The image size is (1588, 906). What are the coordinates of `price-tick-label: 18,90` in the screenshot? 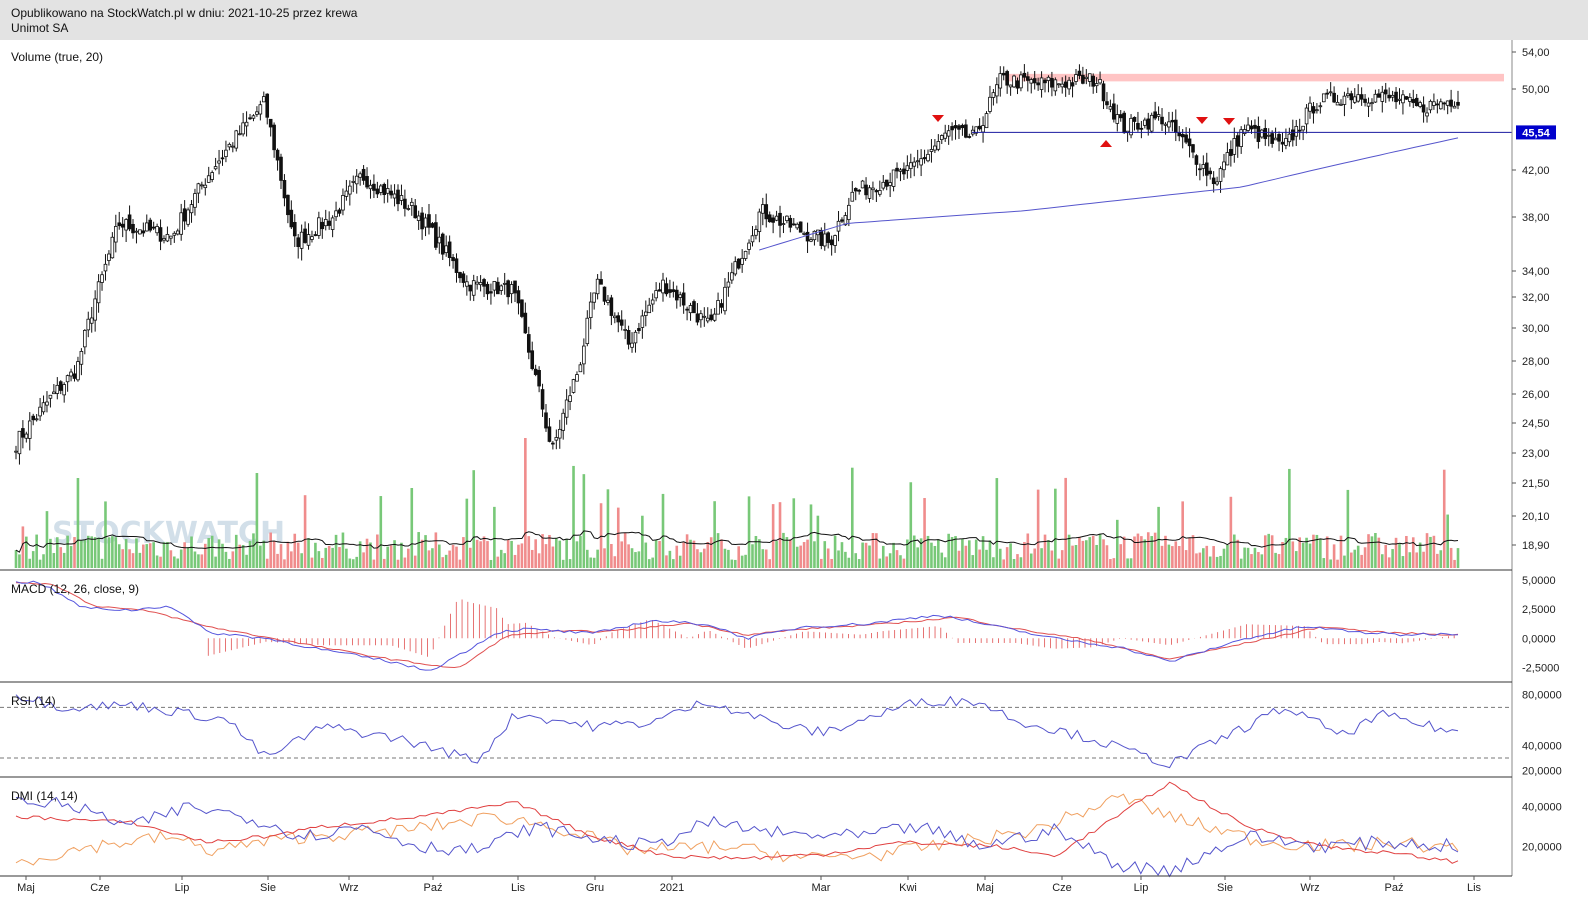 It's located at (1536, 546).